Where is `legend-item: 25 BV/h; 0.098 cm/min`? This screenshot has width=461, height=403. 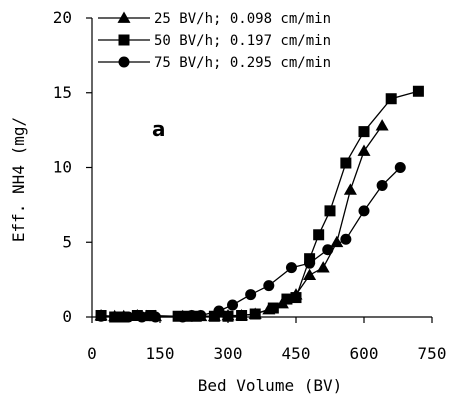 legend-item: 25 BV/h; 0.098 cm/min is located at coordinates (214, 19).